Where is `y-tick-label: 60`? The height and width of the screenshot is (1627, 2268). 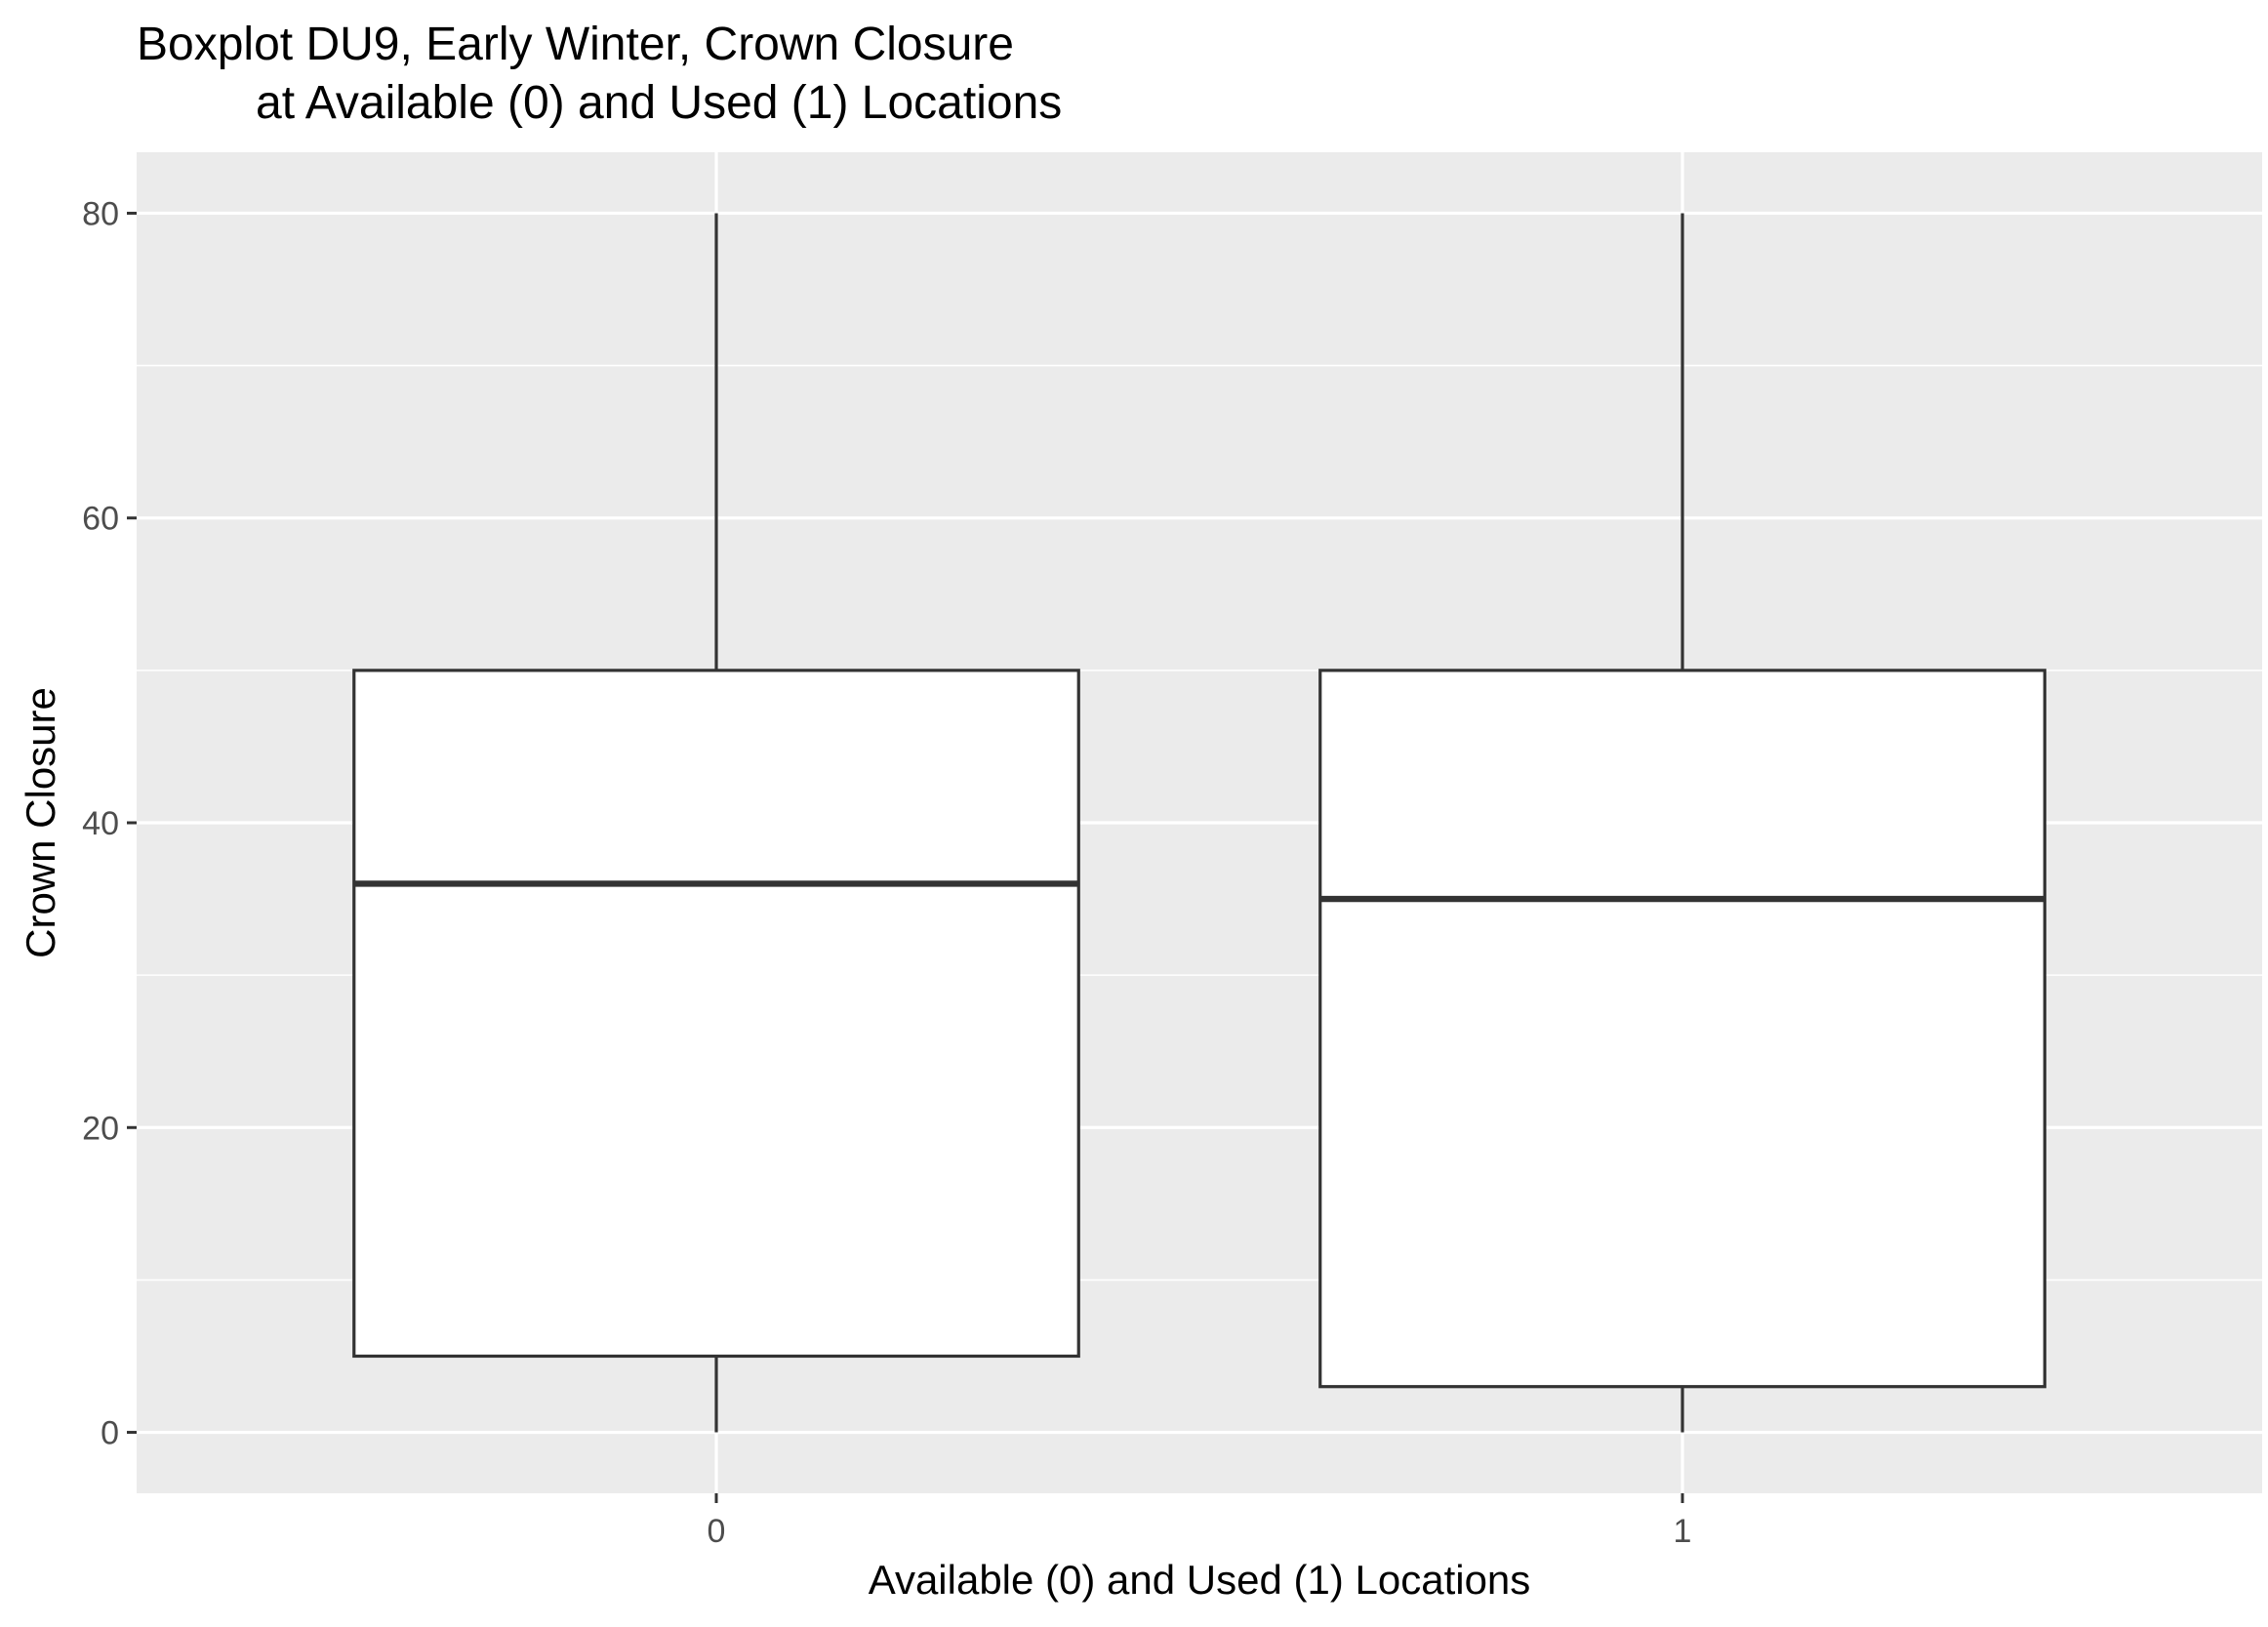
y-tick-label: 60 is located at coordinates (101, 519).